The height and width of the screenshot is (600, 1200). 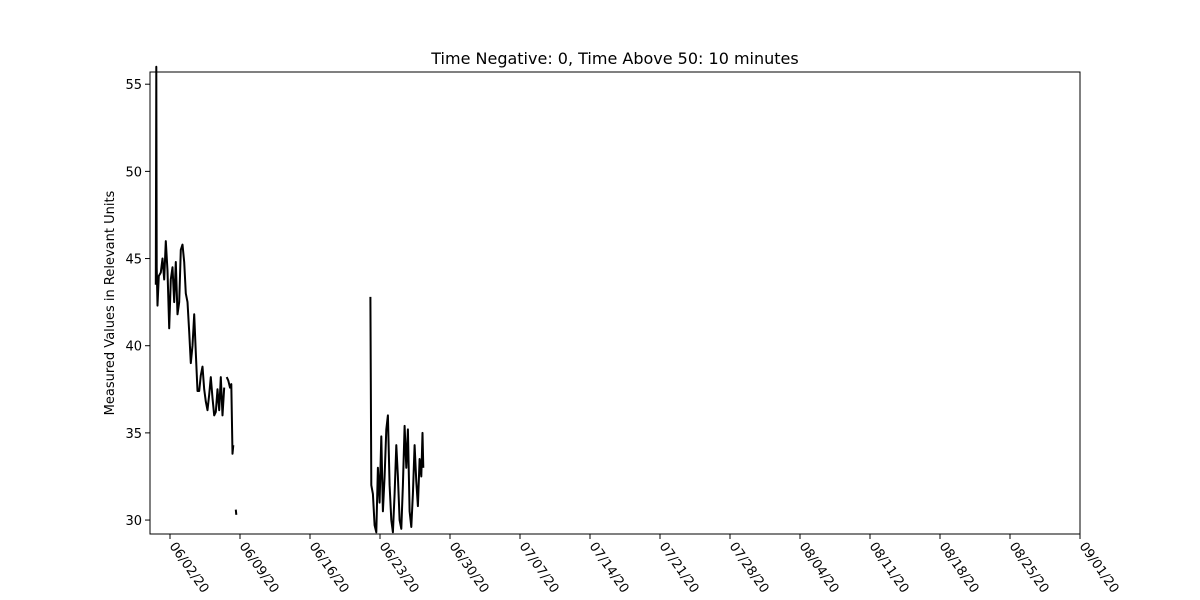 I want to click on x-tick-label: 07/21/20, so click(x=679, y=568).